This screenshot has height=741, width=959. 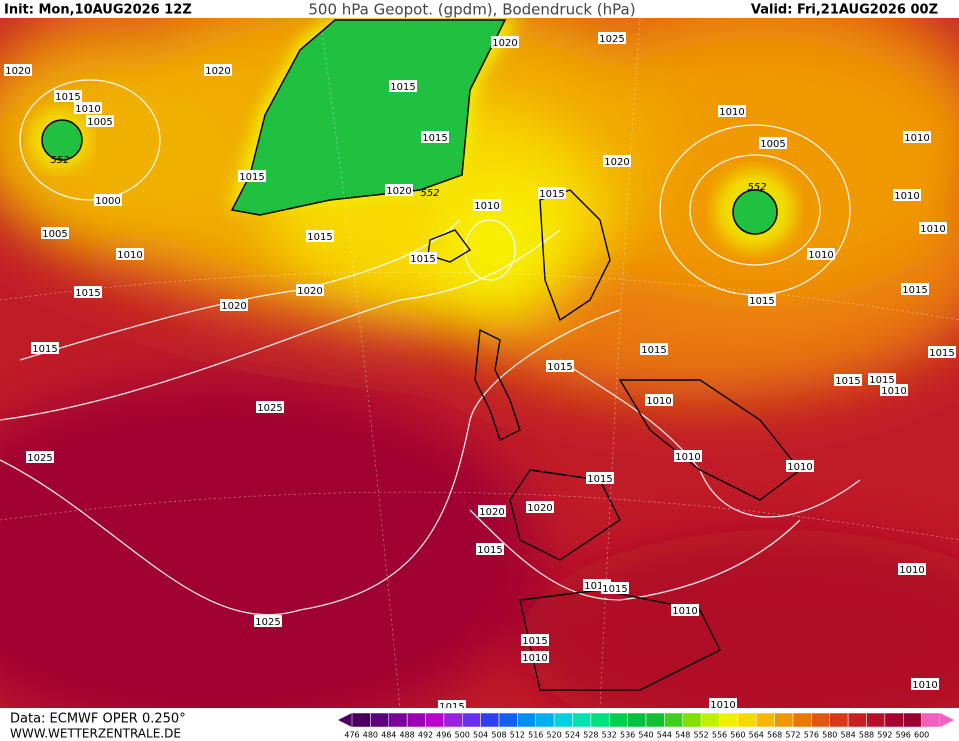 What do you see at coordinates (351, 735) in the screenshot?
I see `scale-label: 476` at bounding box center [351, 735].